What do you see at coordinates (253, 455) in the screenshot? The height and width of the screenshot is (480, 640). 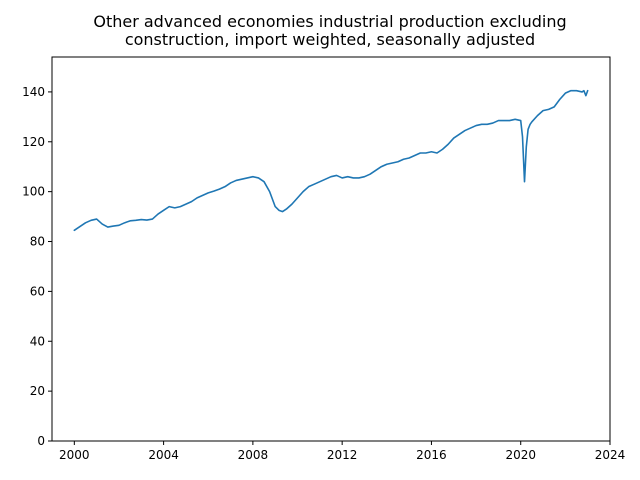 I see `x-tick-label: 2008` at bounding box center [253, 455].